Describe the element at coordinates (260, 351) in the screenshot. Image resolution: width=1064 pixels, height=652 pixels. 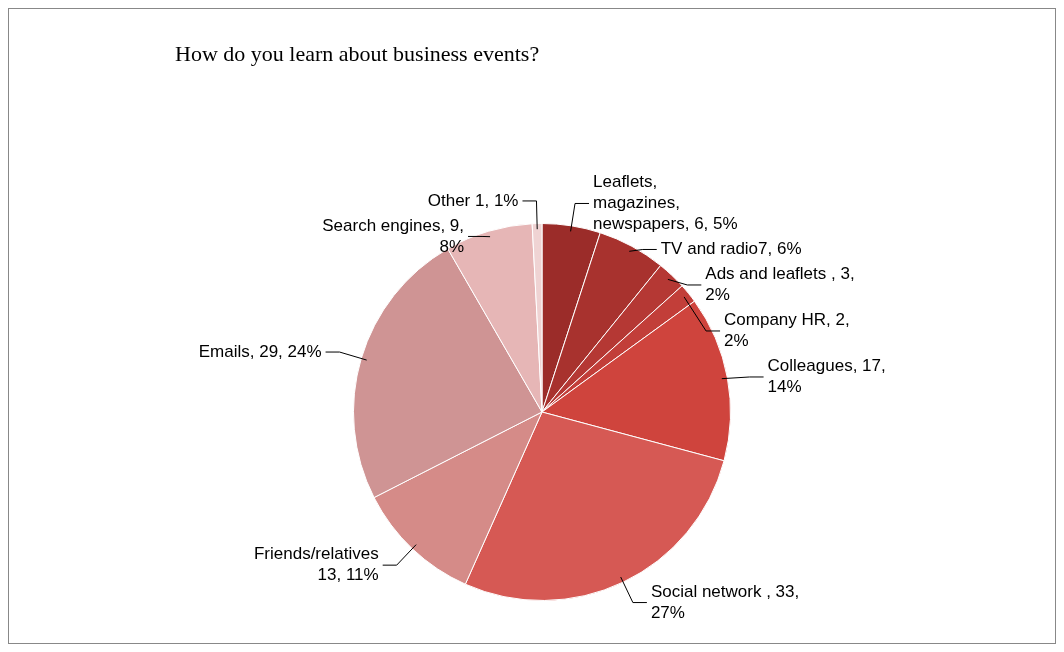
I see `slice-label: Emails, 29, 24%` at that location.